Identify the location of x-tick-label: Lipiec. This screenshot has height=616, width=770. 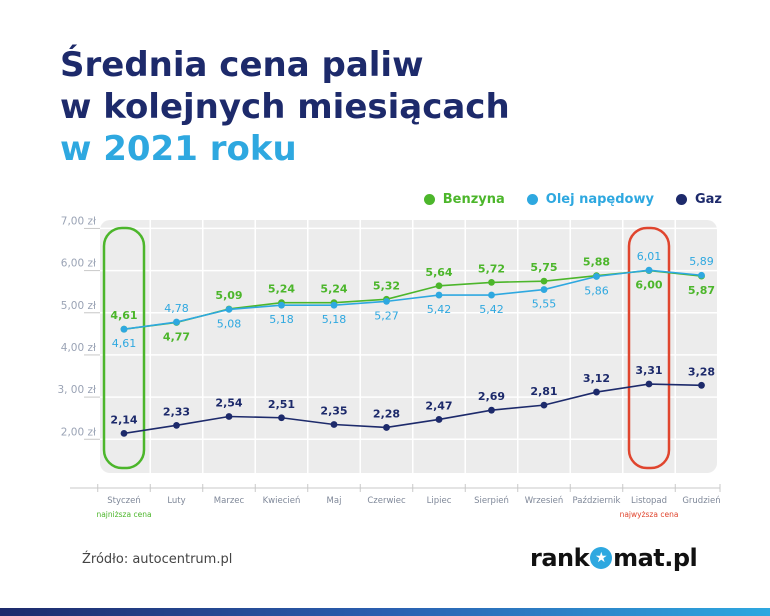
(439, 501).